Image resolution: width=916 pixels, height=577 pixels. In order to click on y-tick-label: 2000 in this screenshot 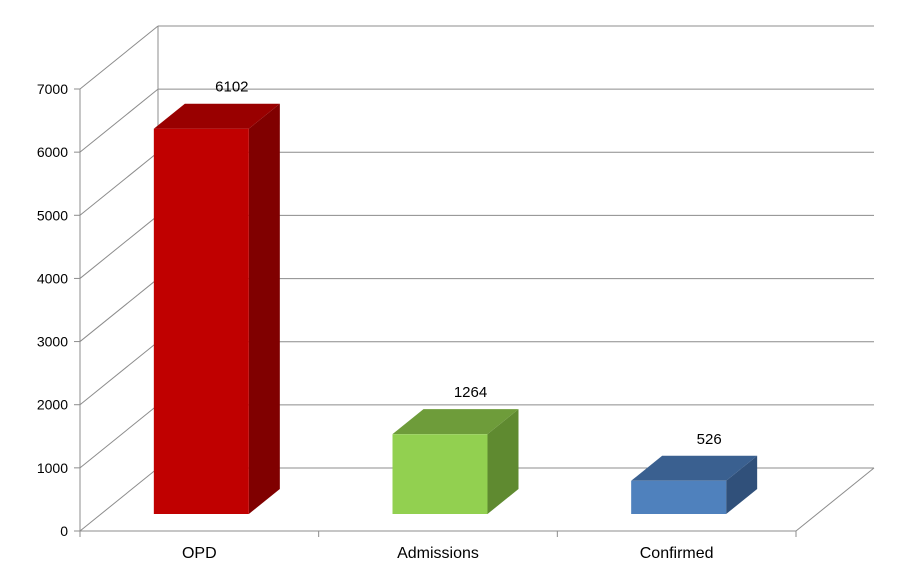, I will do `click(52, 405)`.